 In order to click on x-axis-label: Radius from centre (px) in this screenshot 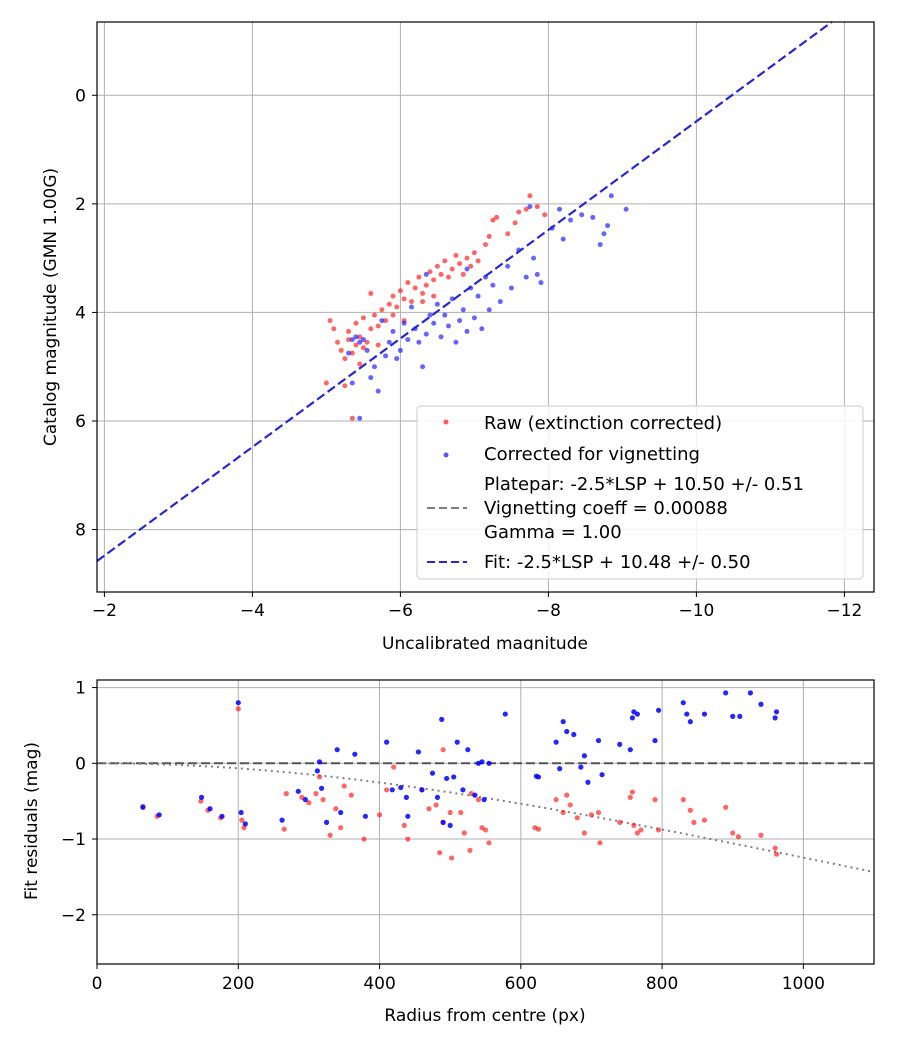, I will do `click(484, 1016)`.